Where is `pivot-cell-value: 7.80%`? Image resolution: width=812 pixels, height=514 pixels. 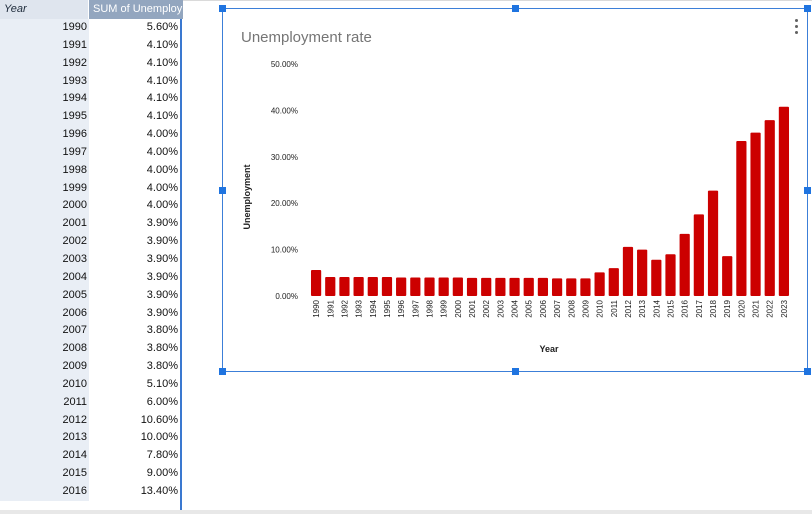 pivot-cell-value: 7.80% is located at coordinates (135, 456).